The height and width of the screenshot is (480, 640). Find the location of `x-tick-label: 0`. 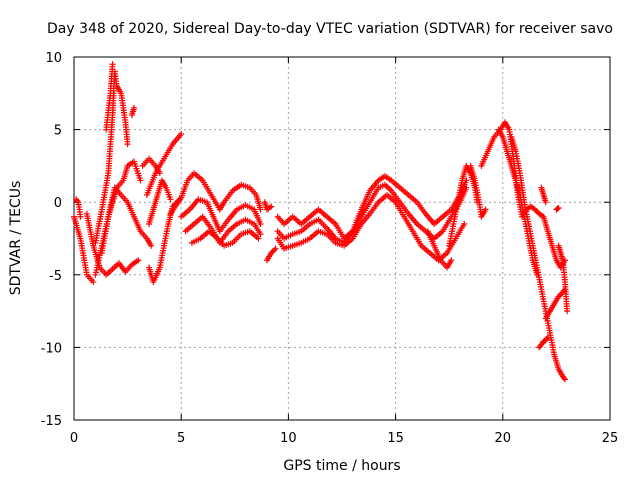

x-tick-label: 0 is located at coordinates (74, 438).